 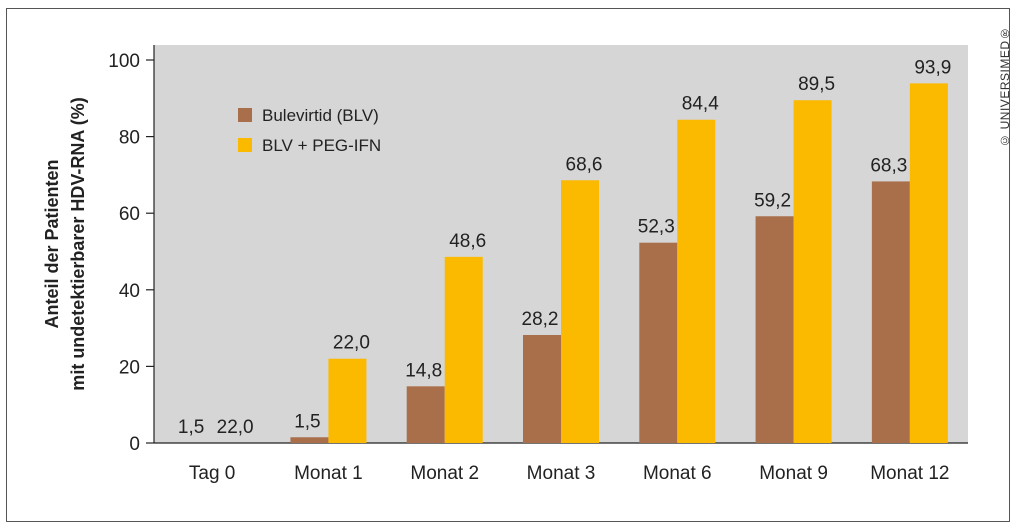 I want to click on data-label: 14,8, so click(x=423, y=370).